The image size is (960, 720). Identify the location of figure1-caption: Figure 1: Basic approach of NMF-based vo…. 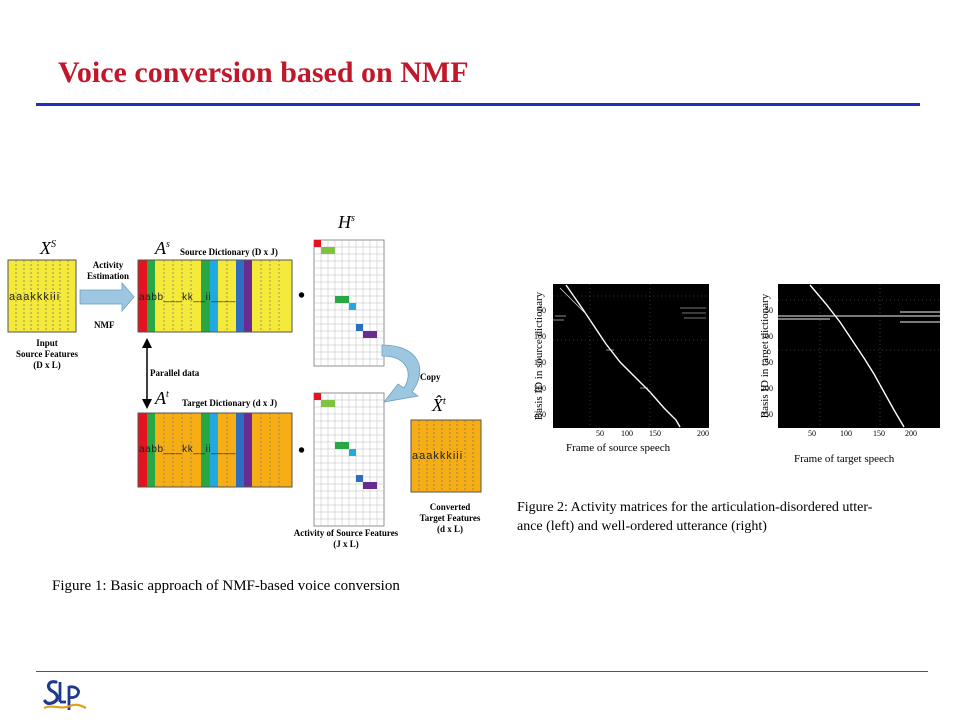
(226, 586).